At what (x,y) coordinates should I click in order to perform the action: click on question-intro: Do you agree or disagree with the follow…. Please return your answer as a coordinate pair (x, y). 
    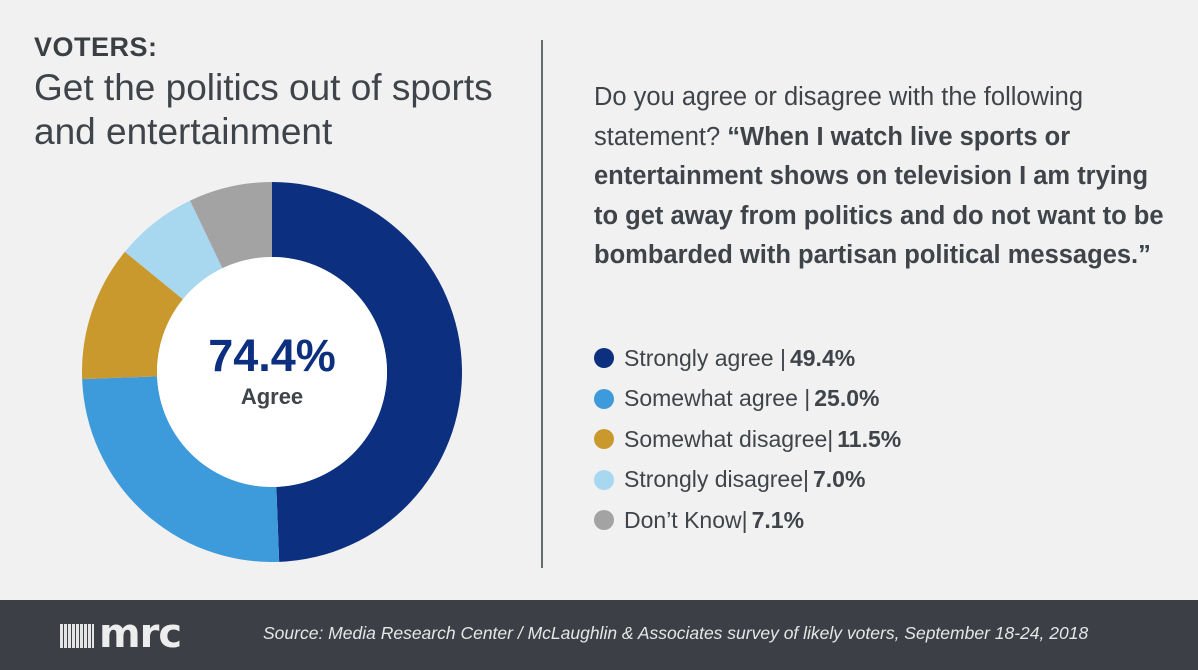
    Looking at the image, I should click on (839, 117).